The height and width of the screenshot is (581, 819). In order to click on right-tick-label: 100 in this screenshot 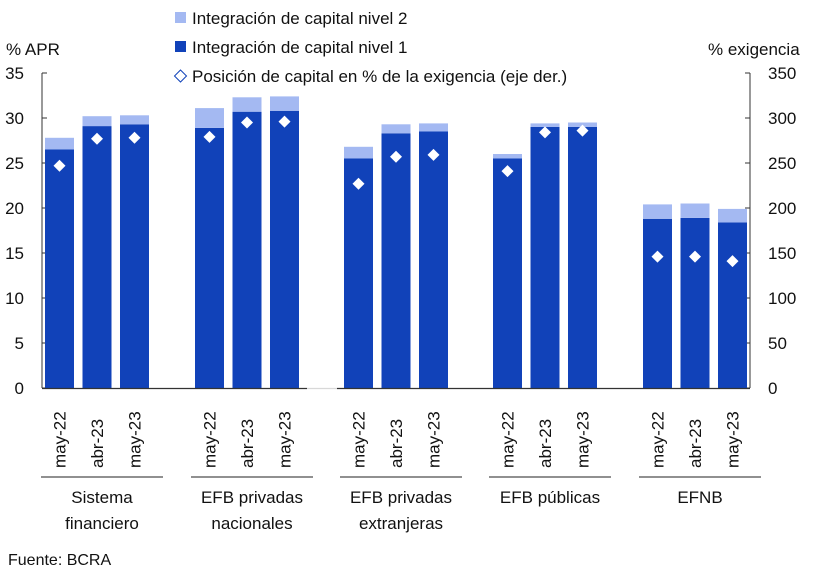, I will do `click(782, 298)`.